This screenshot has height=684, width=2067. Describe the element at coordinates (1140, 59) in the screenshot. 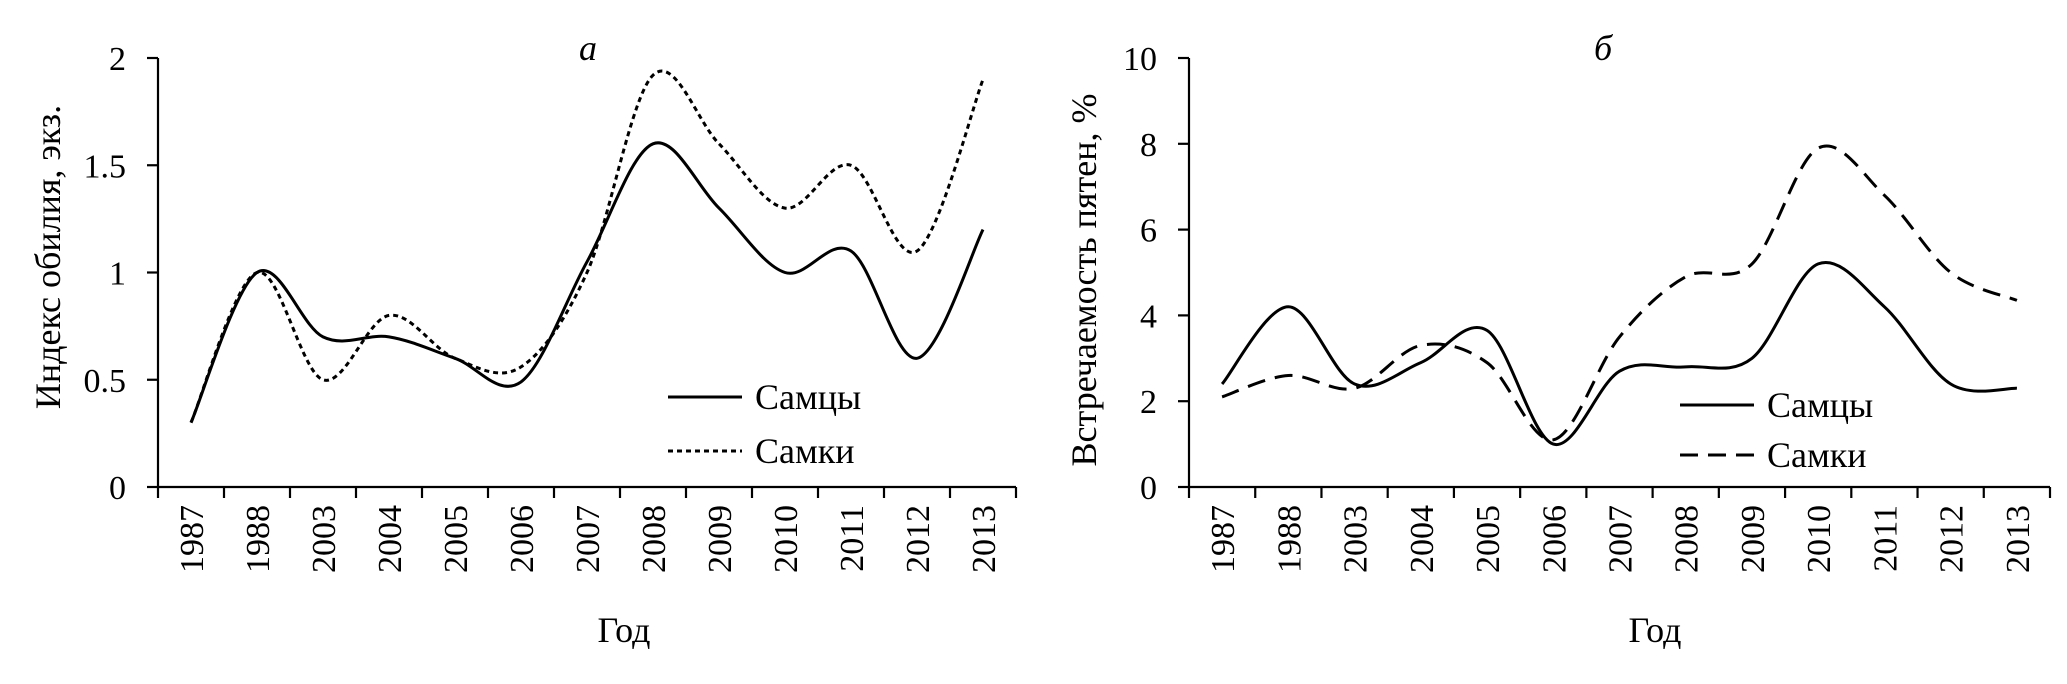

I see `y-tick-label: 10` at that location.